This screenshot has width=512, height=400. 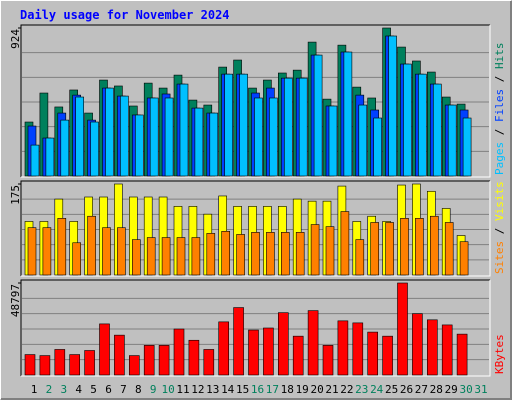 I want to click on x-tick-label: 5, so click(x=93, y=389).